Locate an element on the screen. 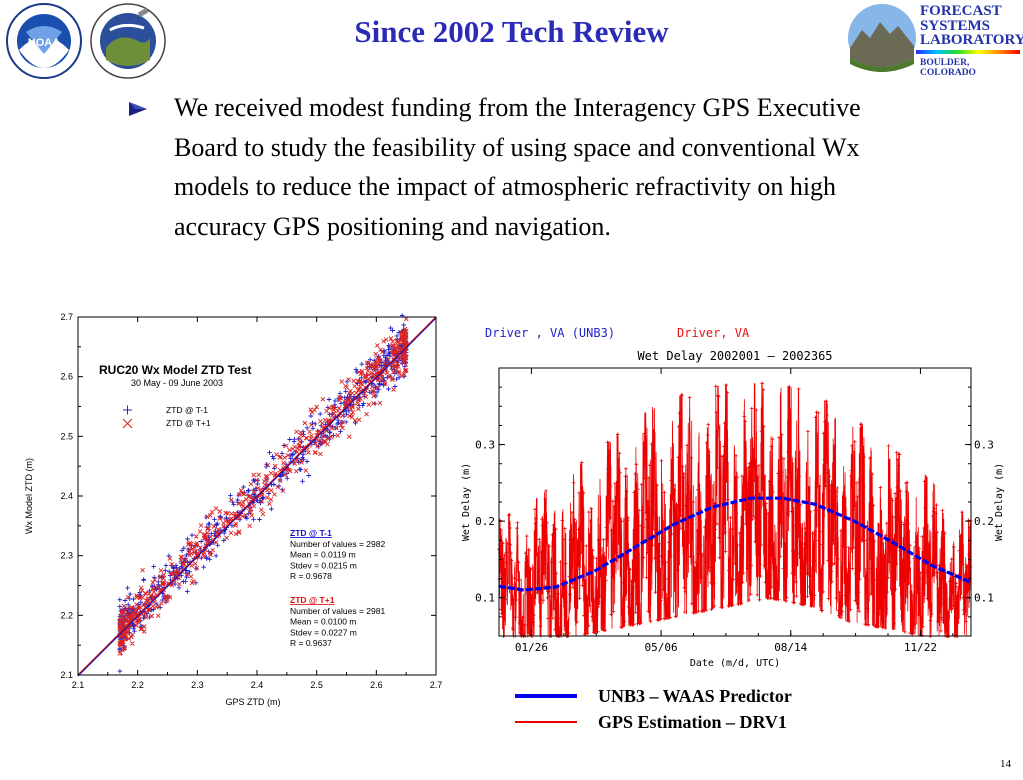 The image size is (1023, 780). unb3-line is located at coordinates (735, 544).